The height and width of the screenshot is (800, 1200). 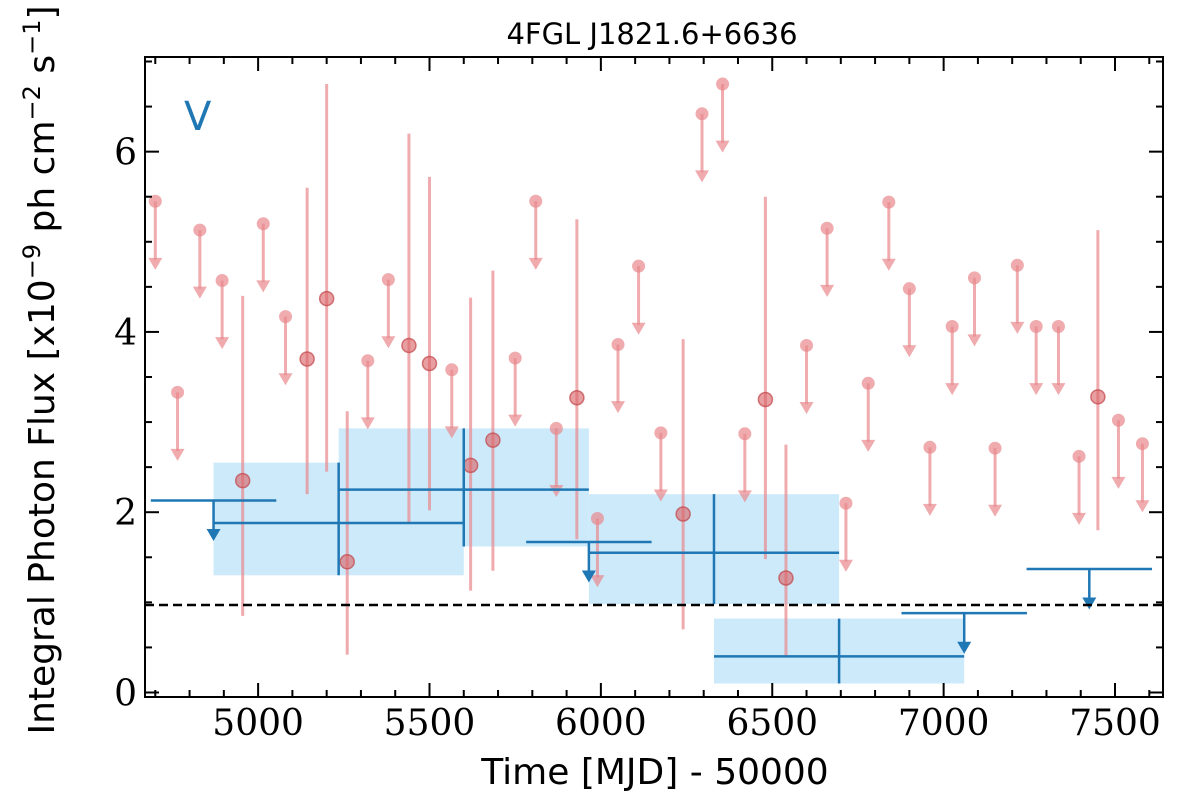 I want to click on y-label-exp3: −1, so click(x=32, y=37).